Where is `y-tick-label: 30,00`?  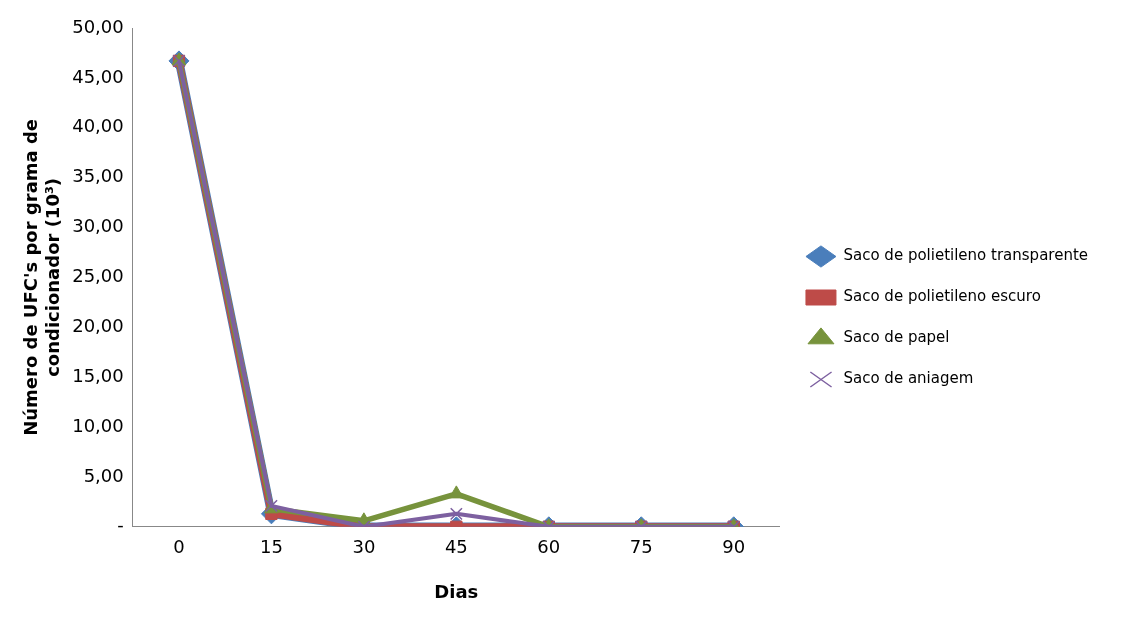
y-tick-label: 30,00 is located at coordinates (98, 226).